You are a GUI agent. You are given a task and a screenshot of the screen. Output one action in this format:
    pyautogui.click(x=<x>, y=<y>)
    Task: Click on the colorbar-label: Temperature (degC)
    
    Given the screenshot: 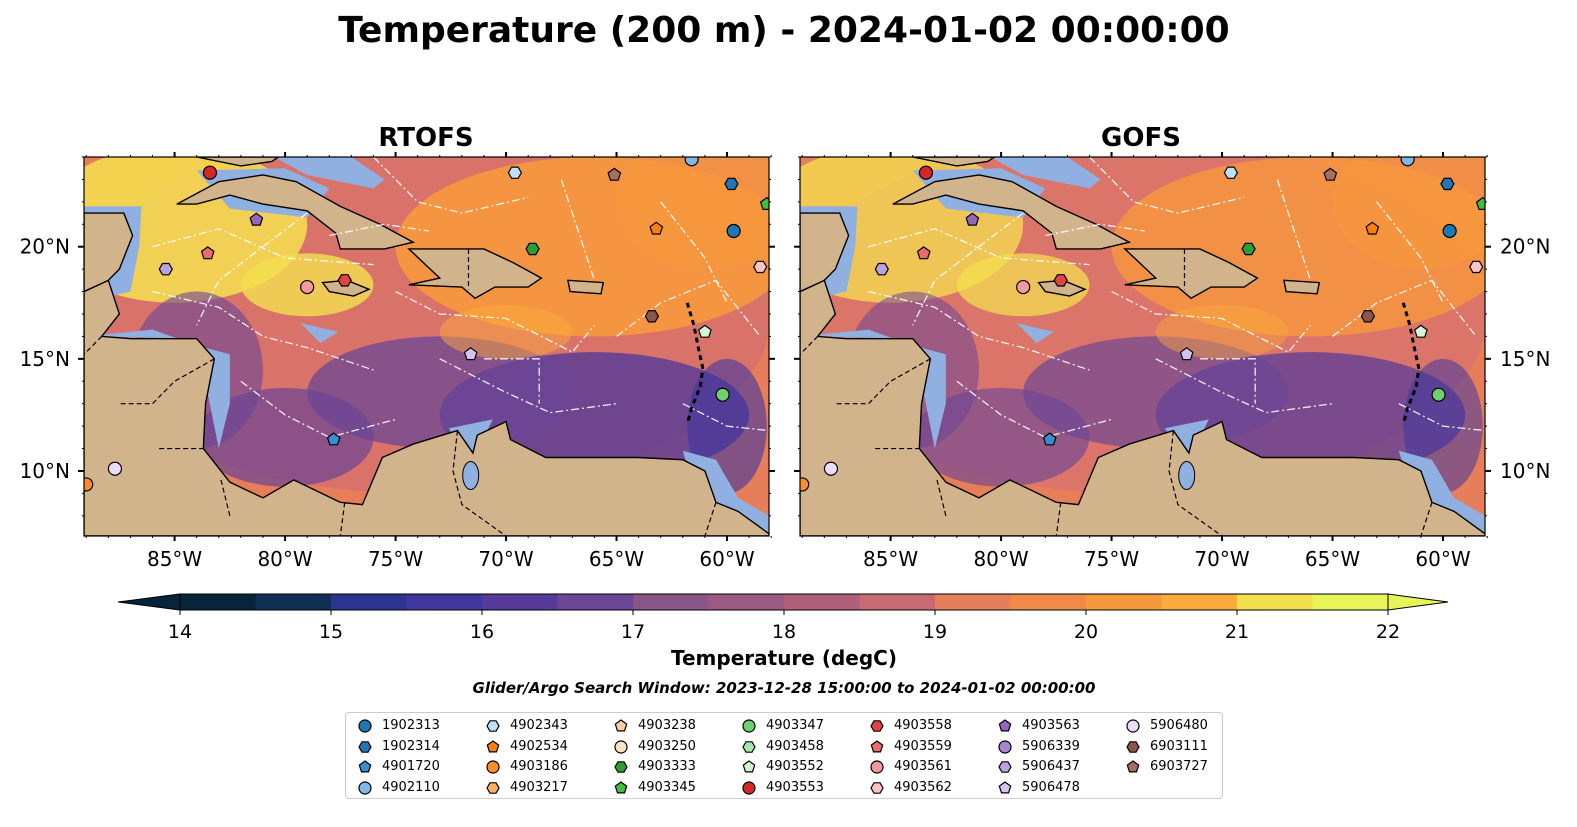 What is the action you would take?
    pyautogui.click(x=784, y=658)
    